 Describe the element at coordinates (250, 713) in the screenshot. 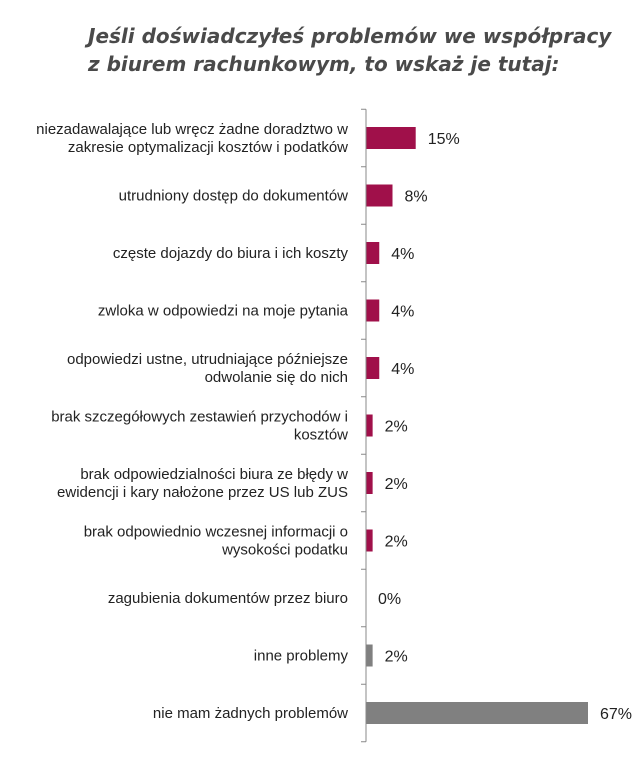

I see `category-label: nie mam żadnych problemów` at that location.